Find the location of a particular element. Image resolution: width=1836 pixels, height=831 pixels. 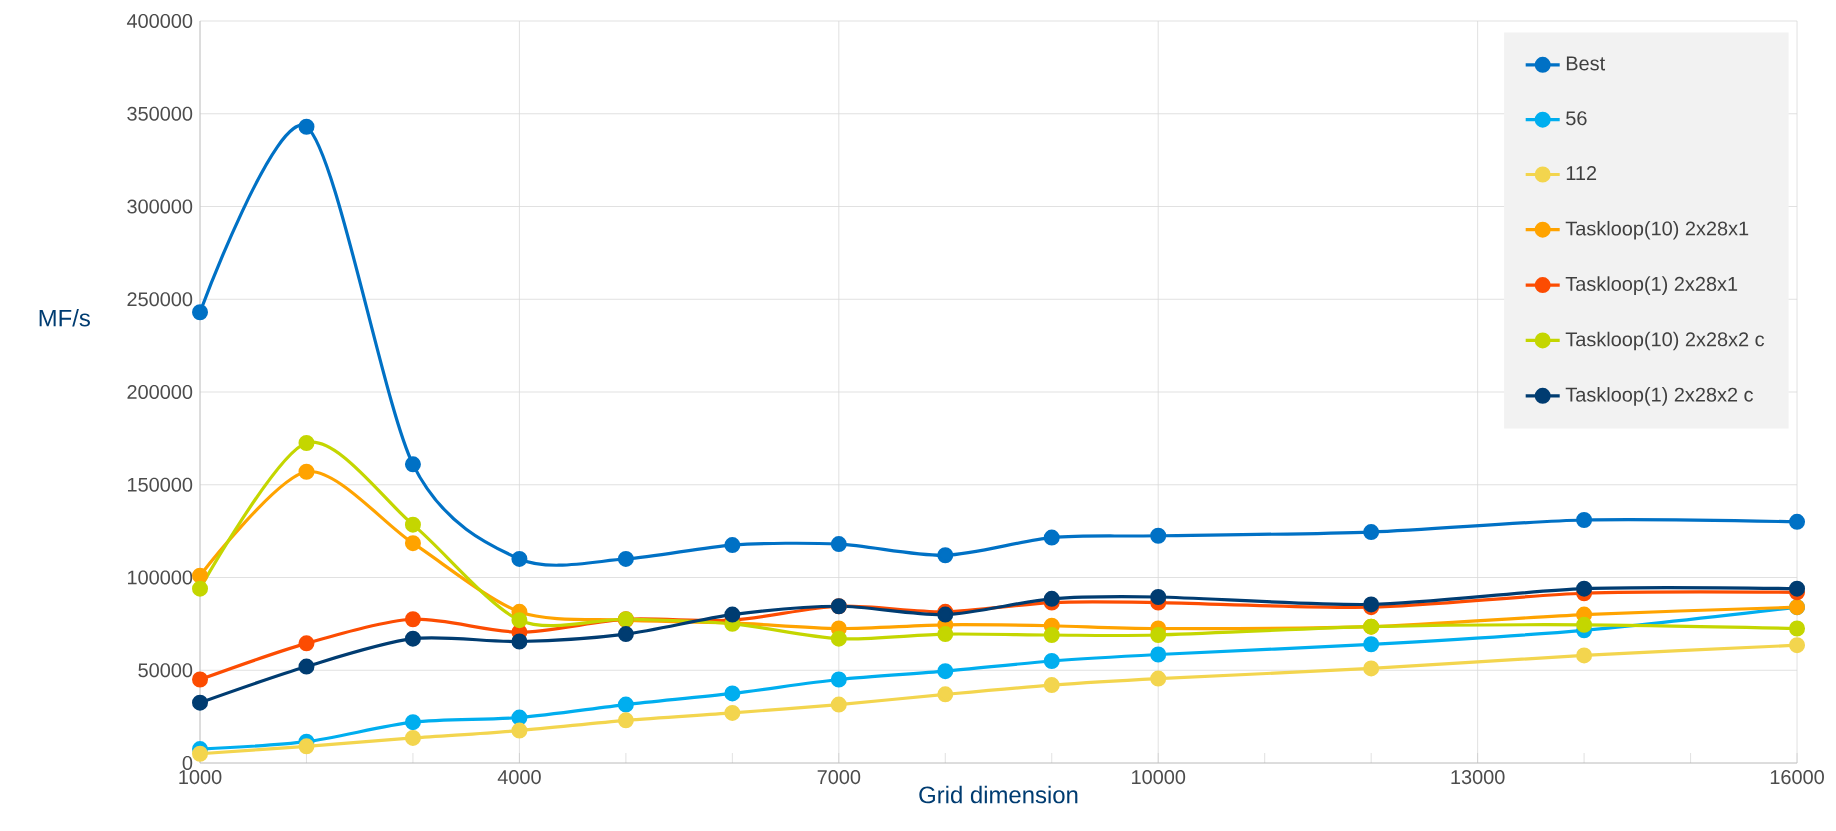

legend-label: Taskloop(10) 2x28x2 c is located at coordinates (1665, 341).